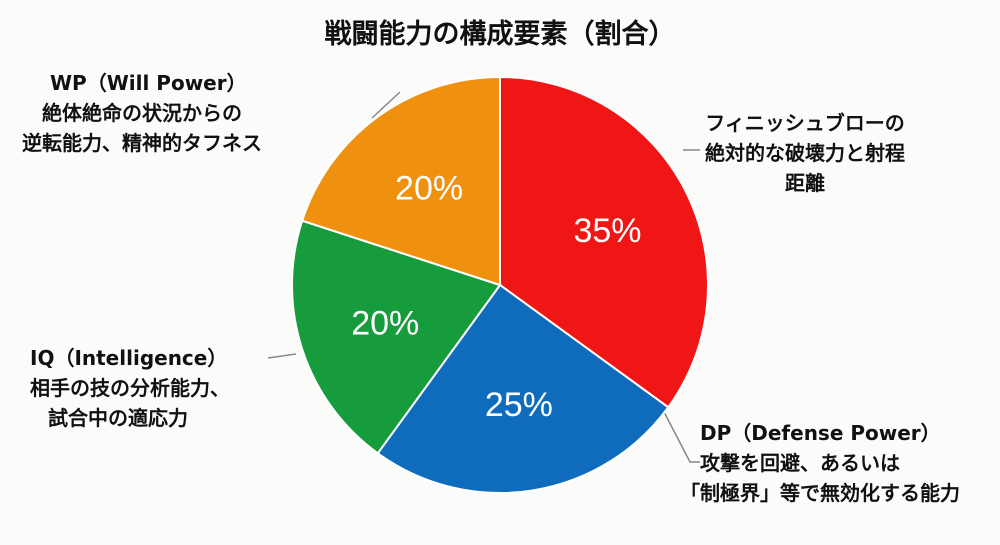  I want to click on label-line: フィニッシュブローの, so click(805, 123).